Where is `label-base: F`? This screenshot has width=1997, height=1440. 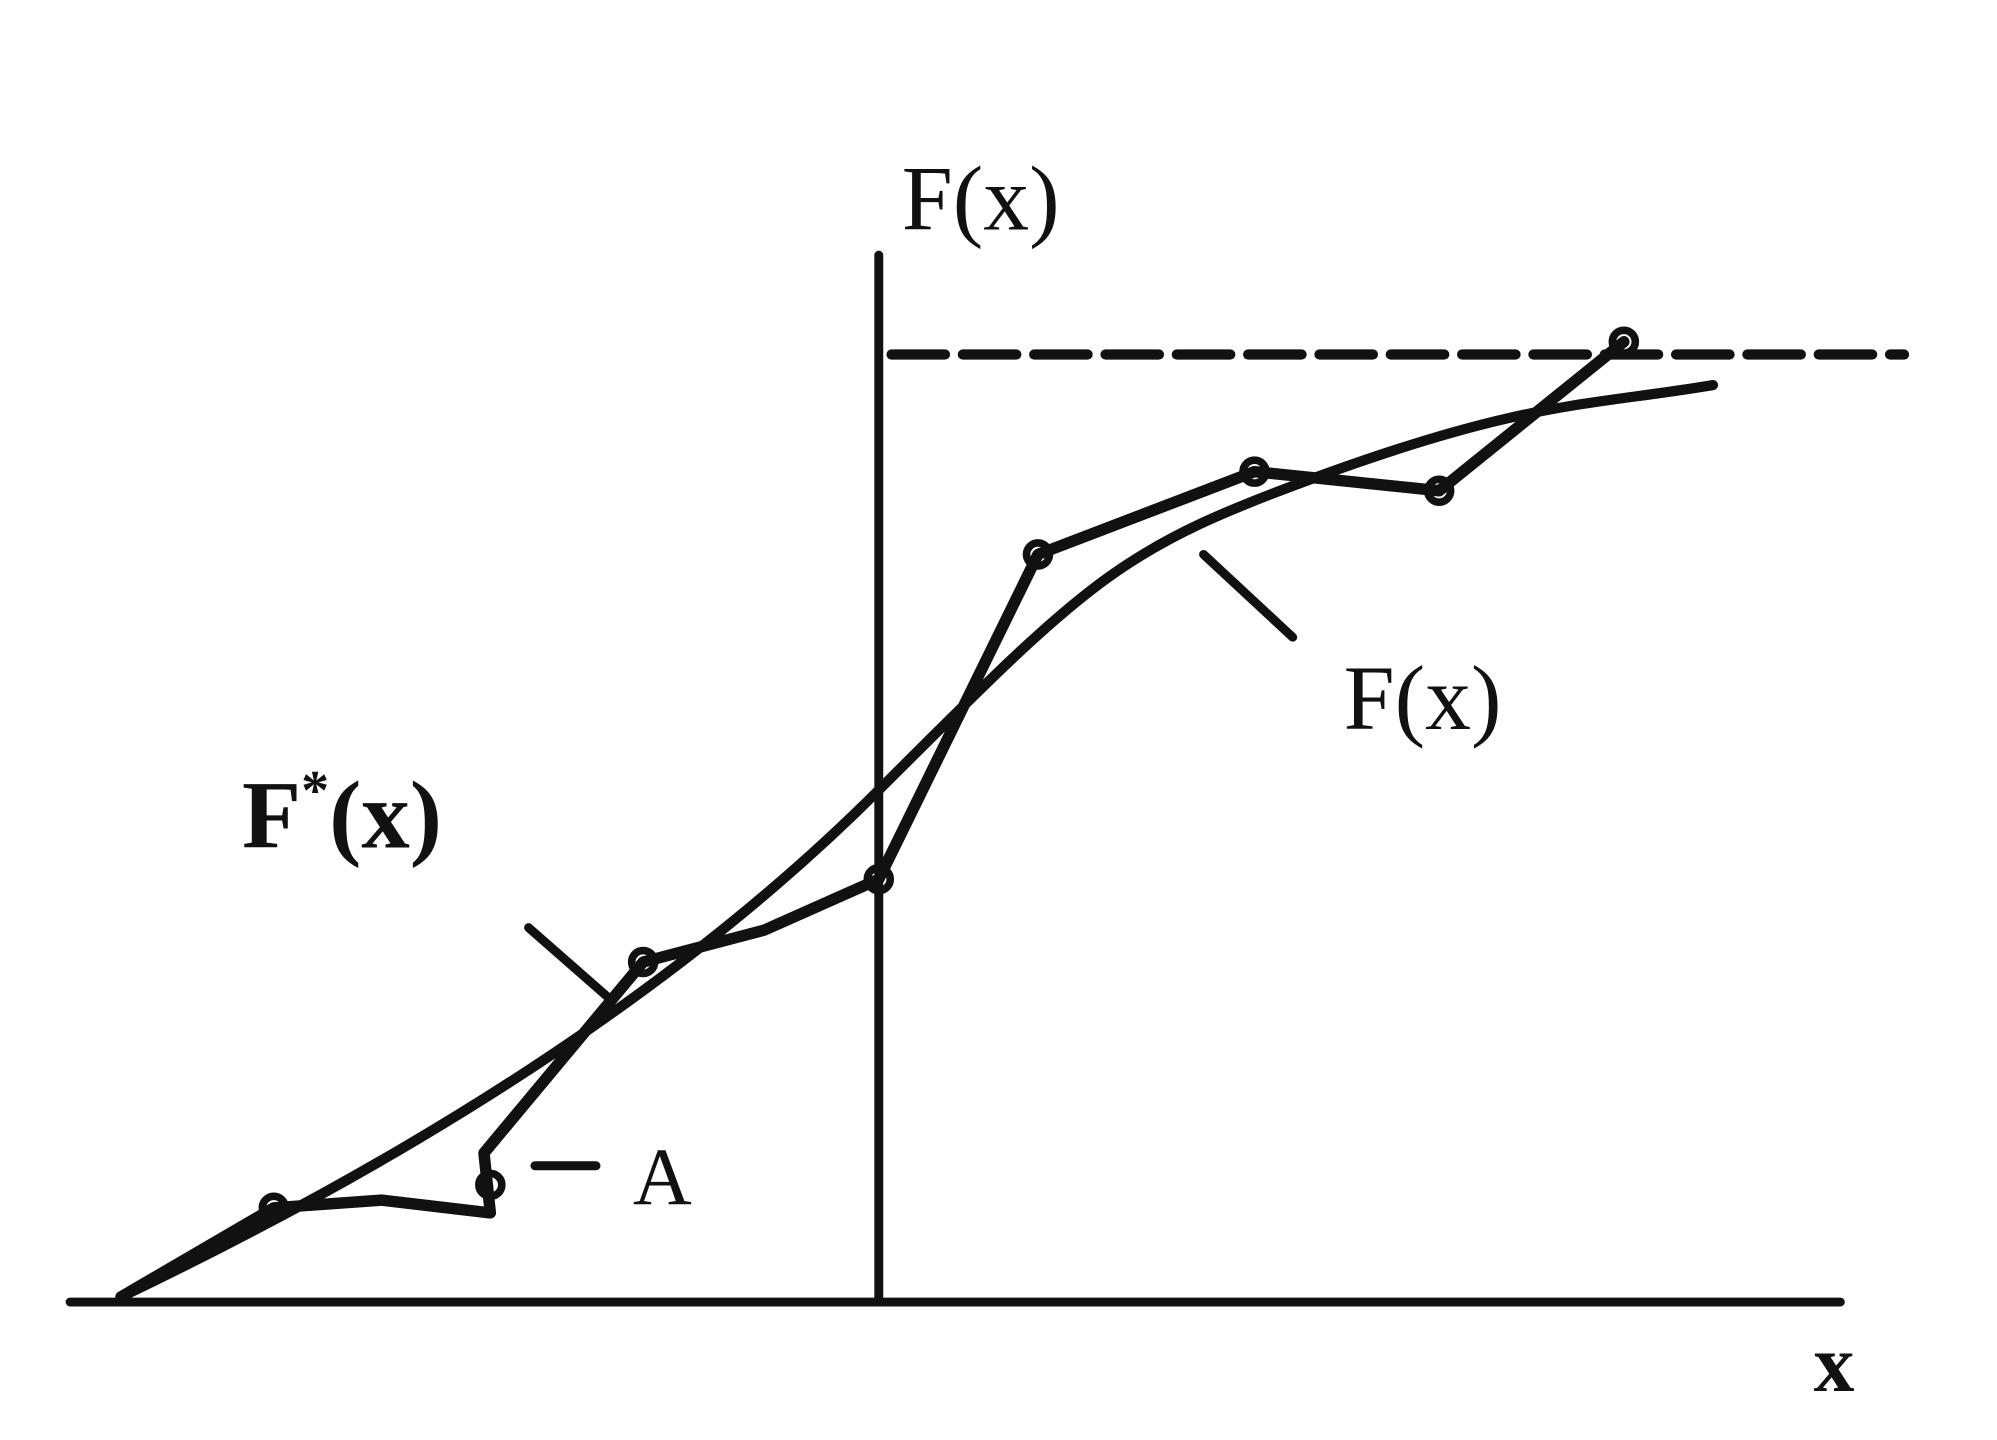
label-base: F is located at coordinates (271, 814).